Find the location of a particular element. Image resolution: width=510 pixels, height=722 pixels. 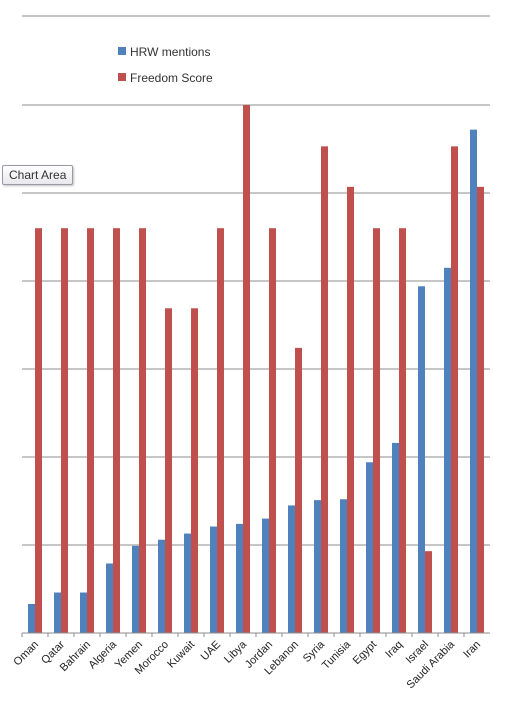

bar-hrw-mentions-yemen is located at coordinates (135, 589).